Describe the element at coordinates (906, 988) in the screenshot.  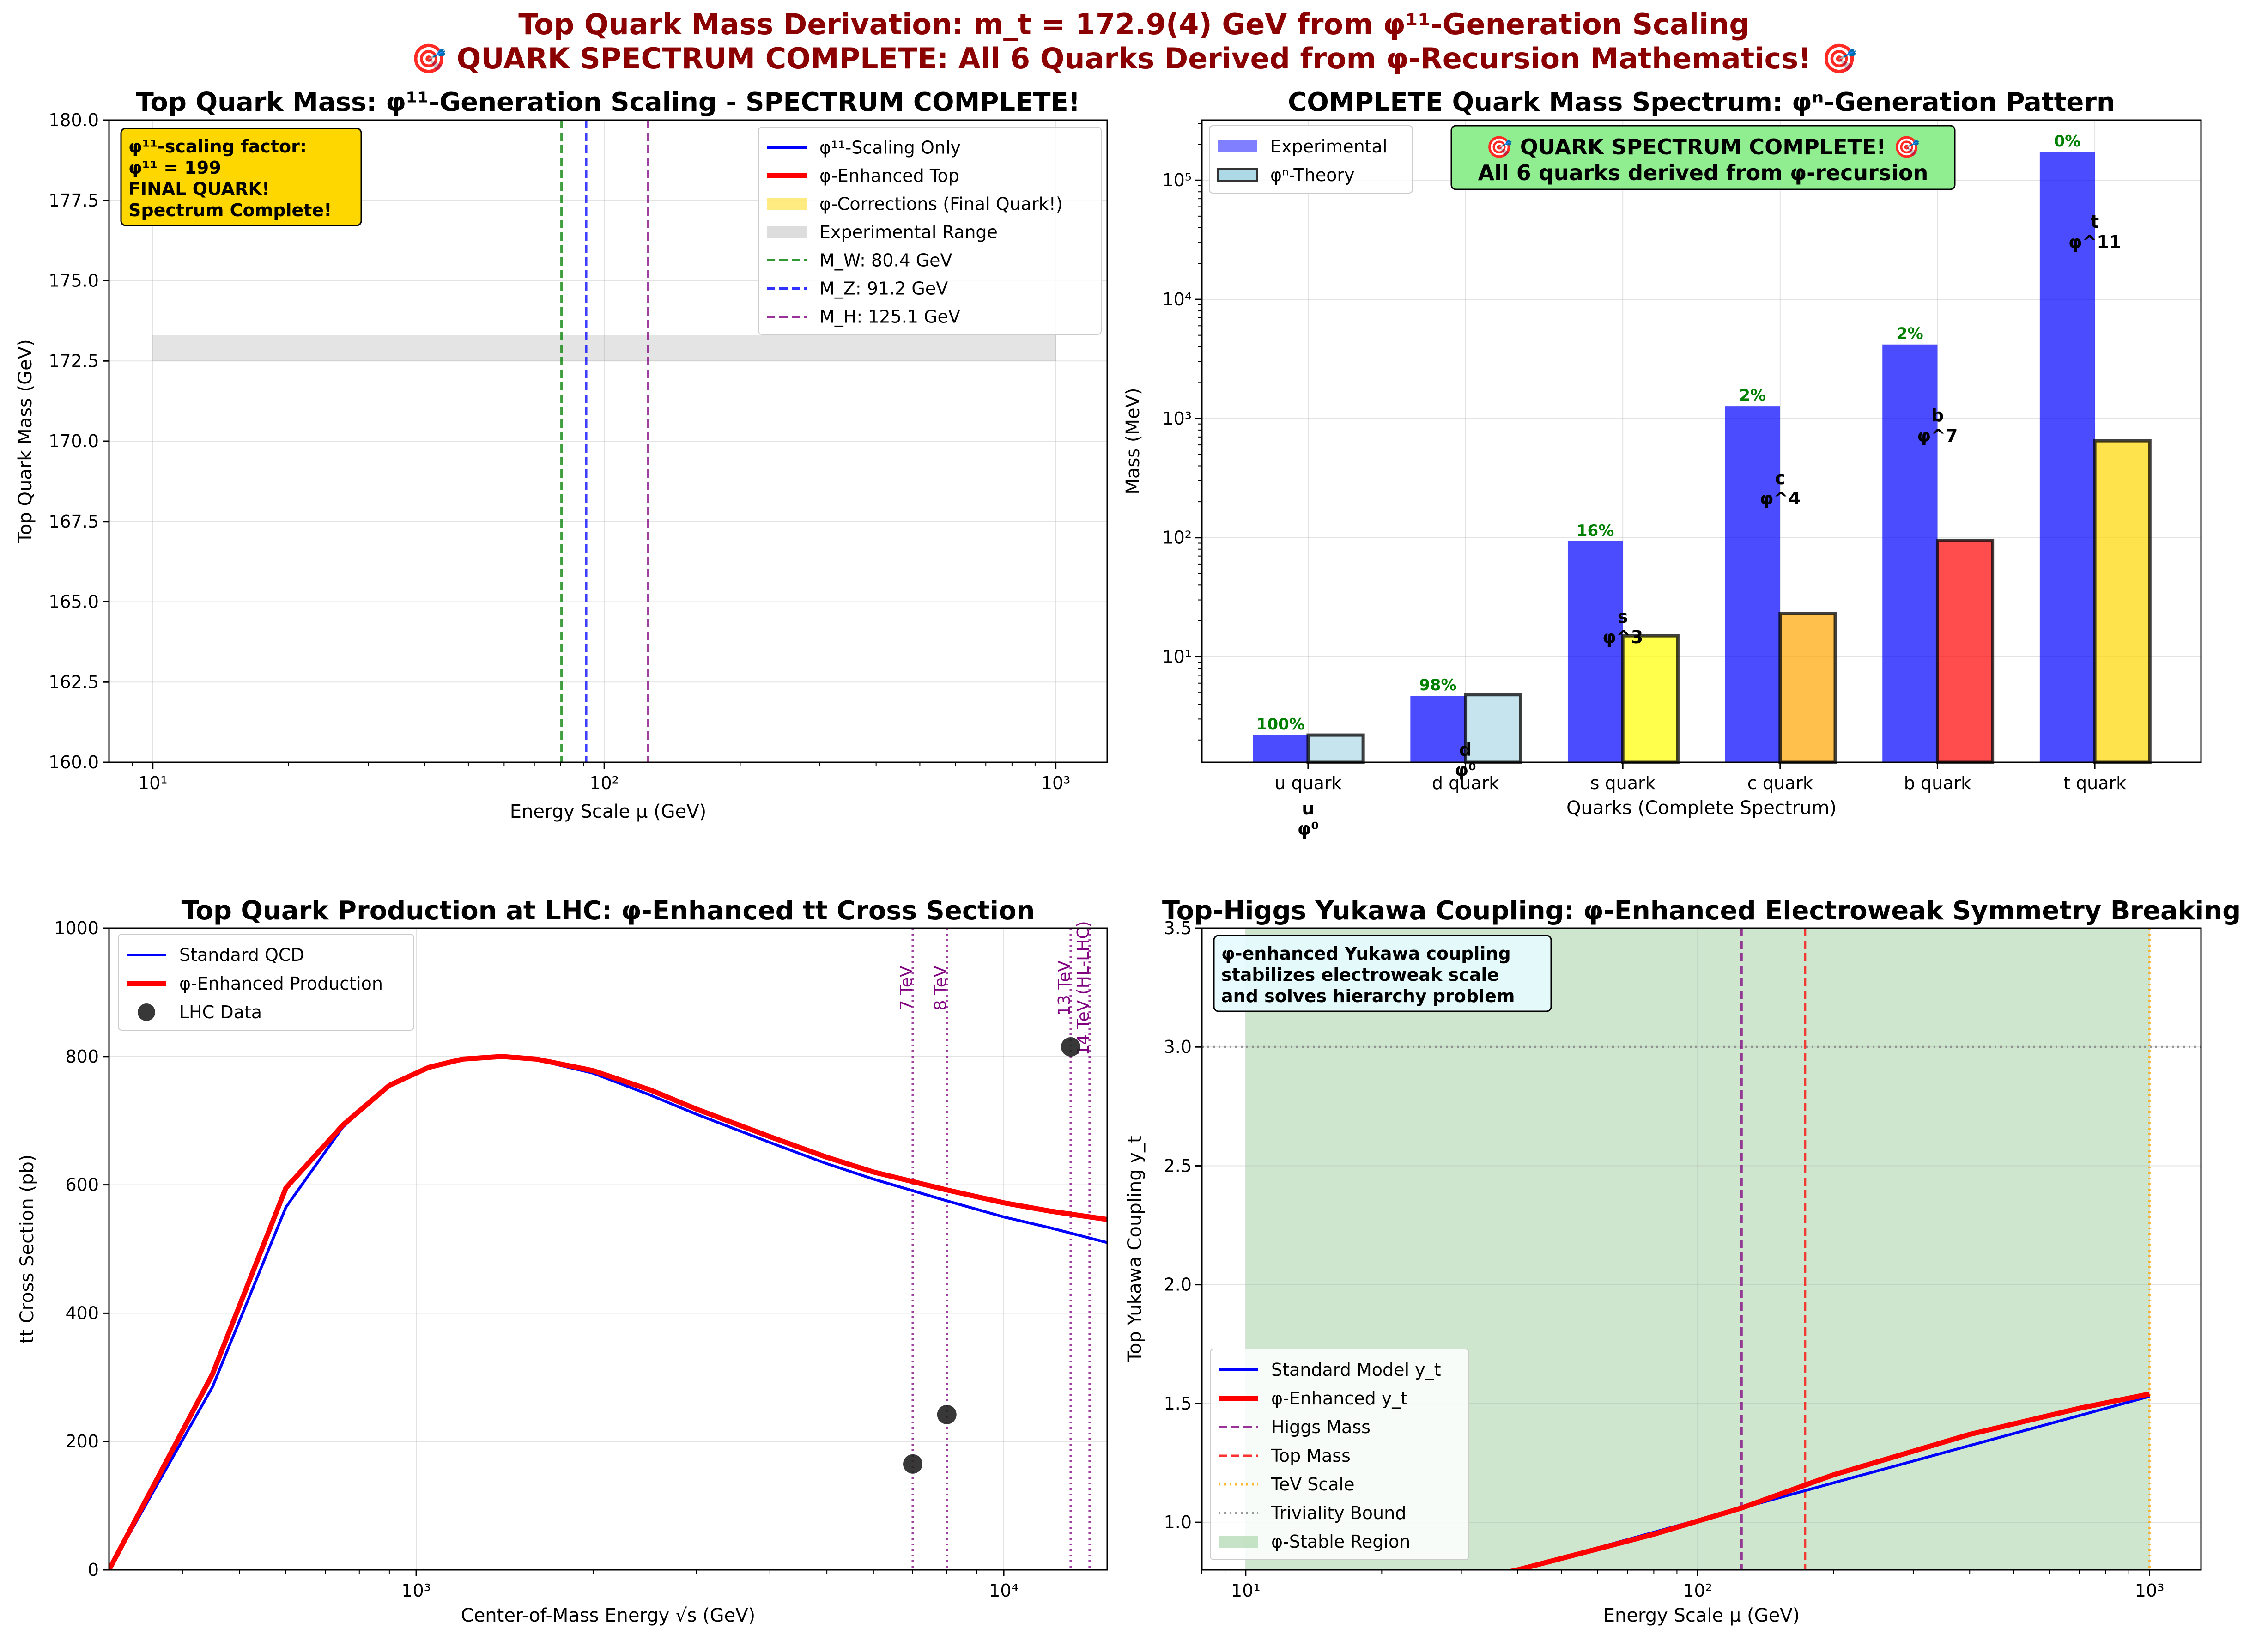
I see `energy-vline-label: 7 TeV` at that location.